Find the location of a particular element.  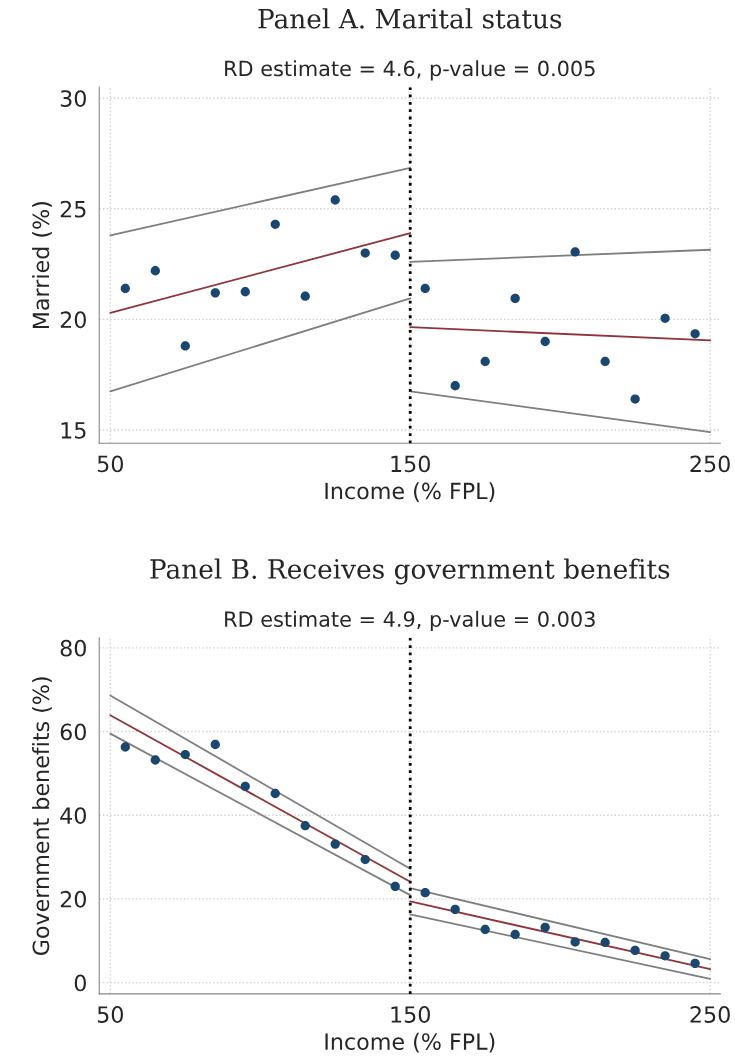

chart-subtitle: RD estimate = 4.9, p-value = 0.003 is located at coordinates (410, 621).